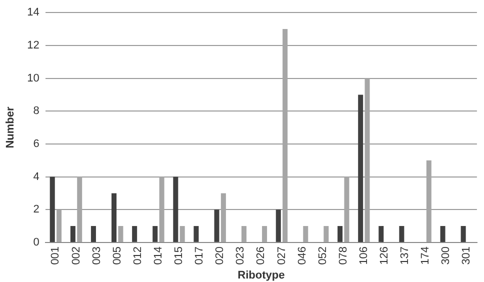 The width and height of the screenshot is (484, 282). What do you see at coordinates (36, 144) in the screenshot?
I see `y-tick-label: 6` at bounding box center [36, 144].